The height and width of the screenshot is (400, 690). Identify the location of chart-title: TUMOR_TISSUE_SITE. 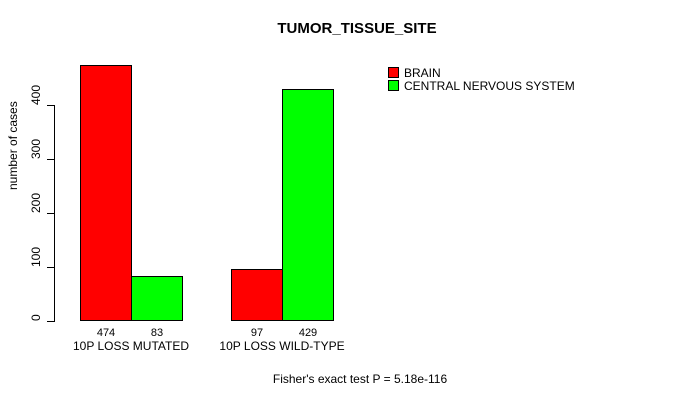
(357, 28).